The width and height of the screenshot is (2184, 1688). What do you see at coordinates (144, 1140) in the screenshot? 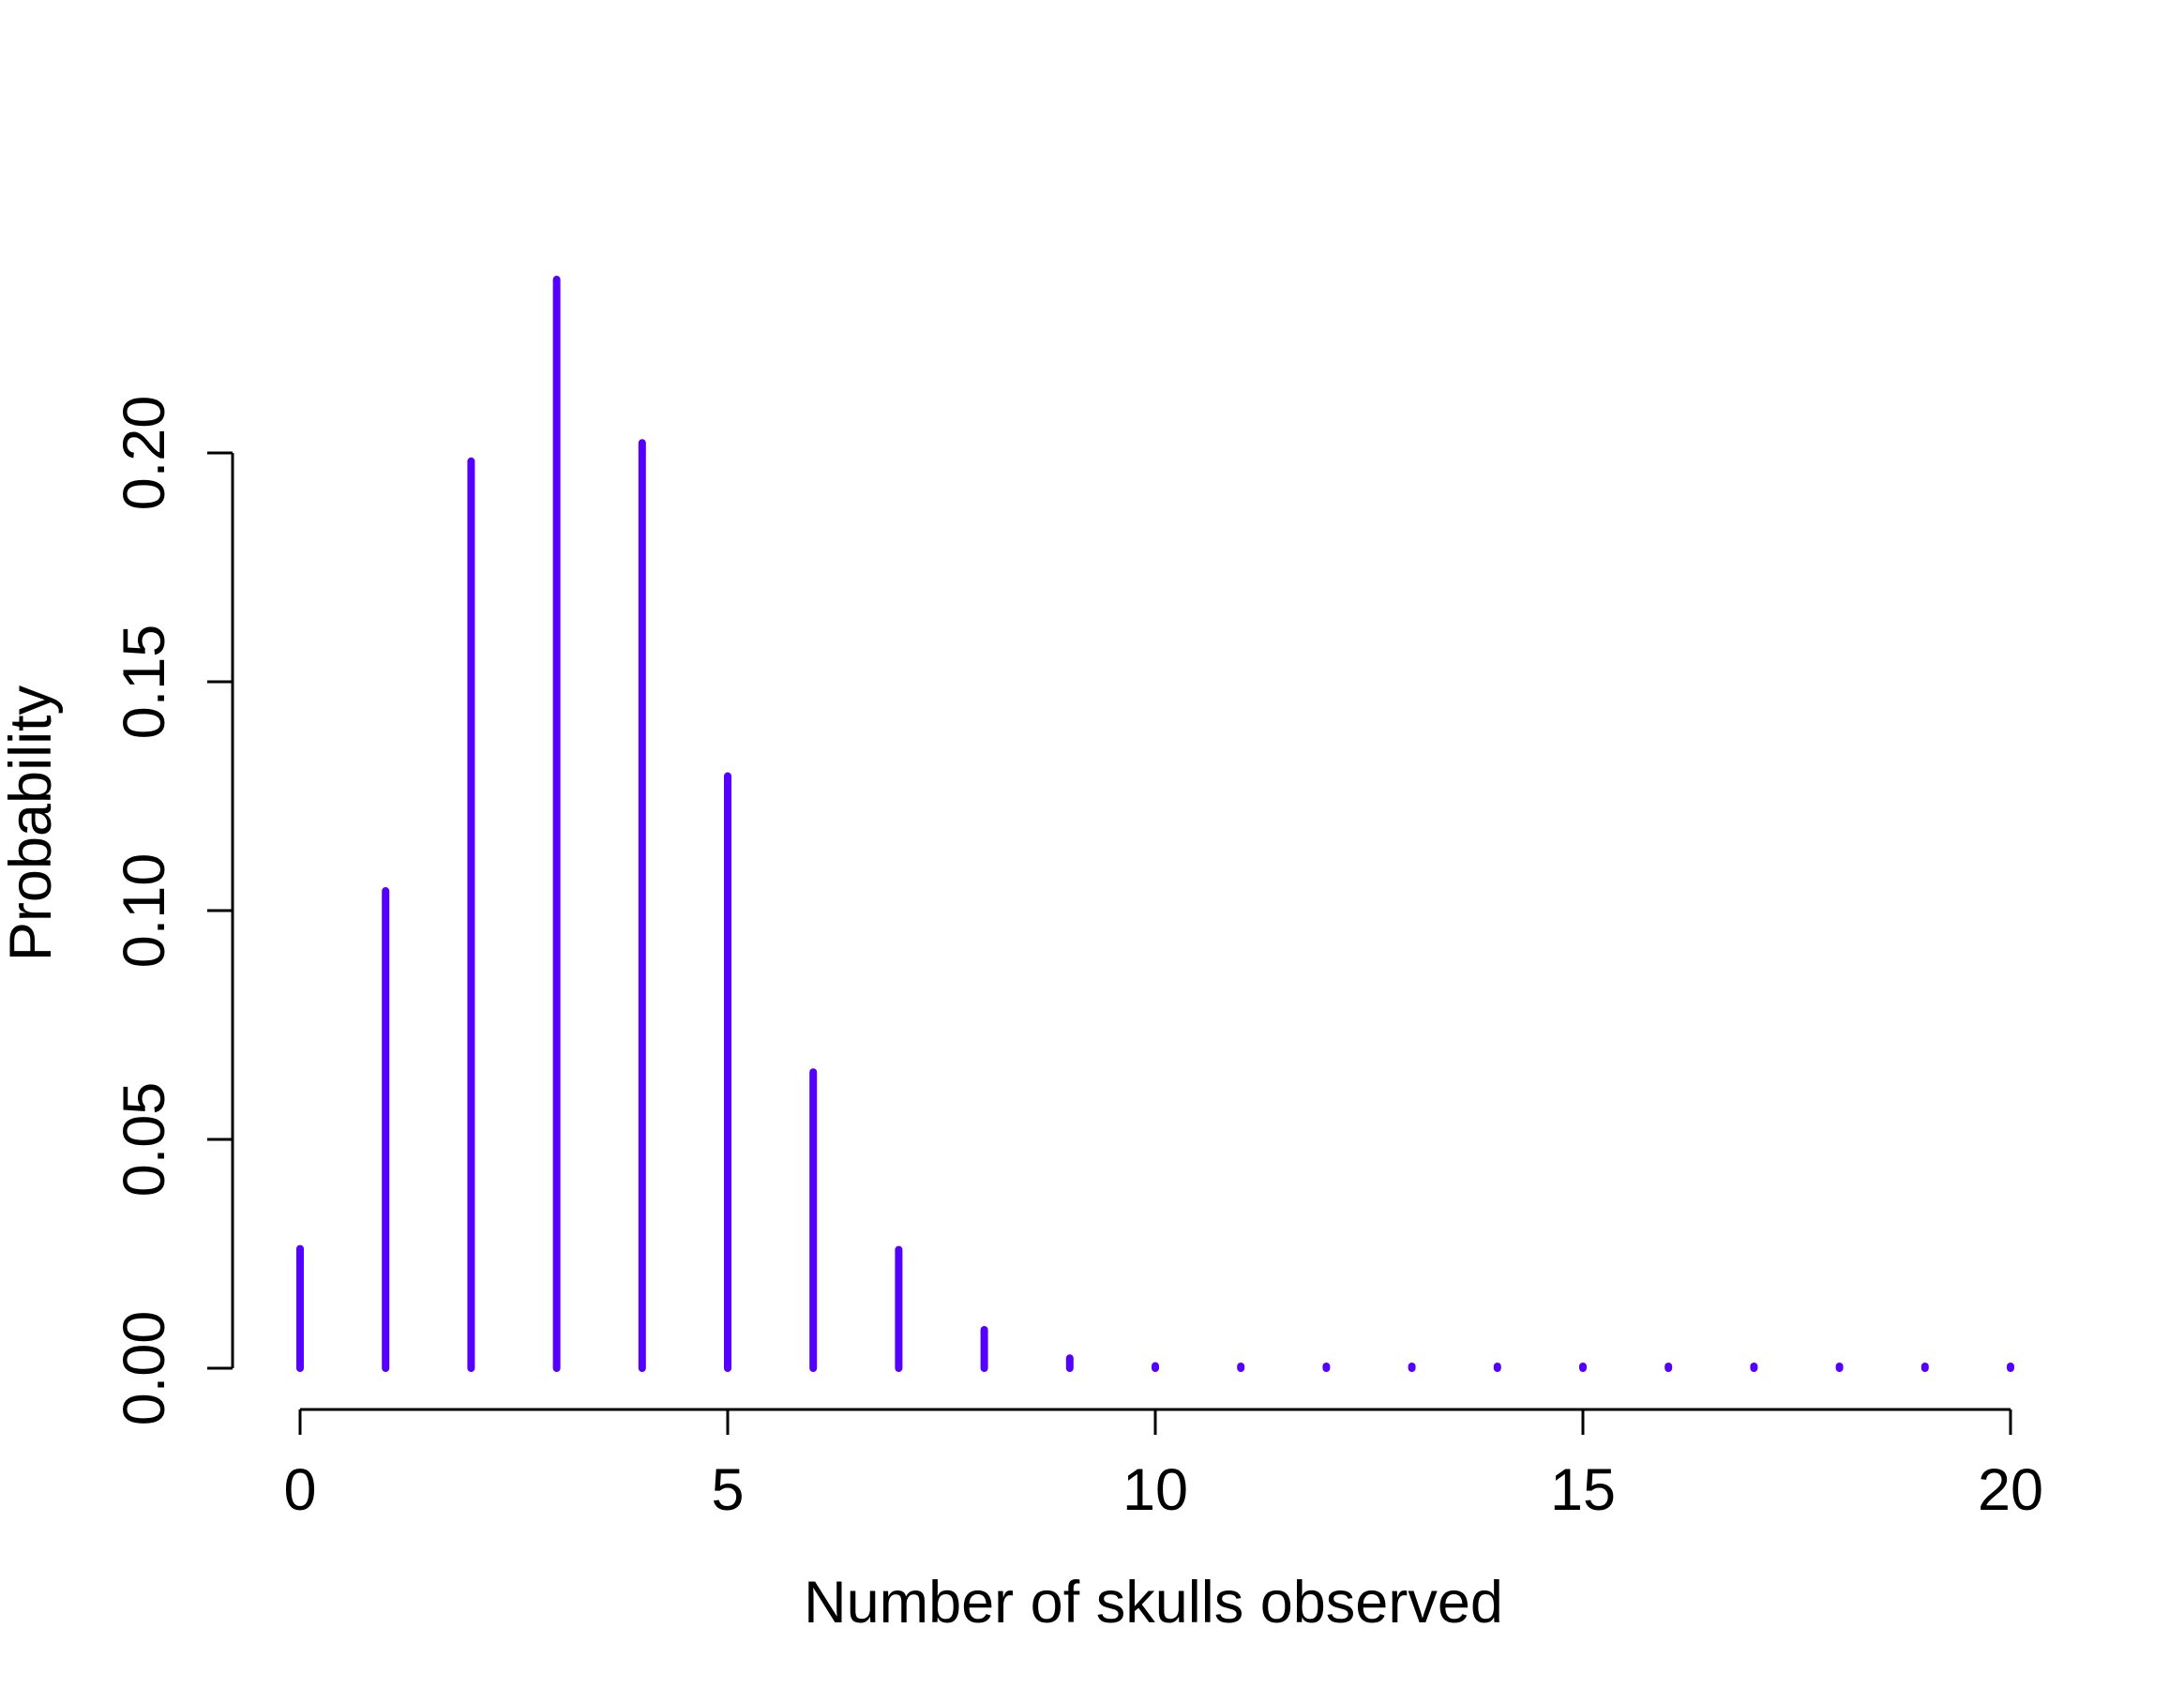
I see `y-tick-label-0.05: 0.05` at bounding box center [144, 1140].